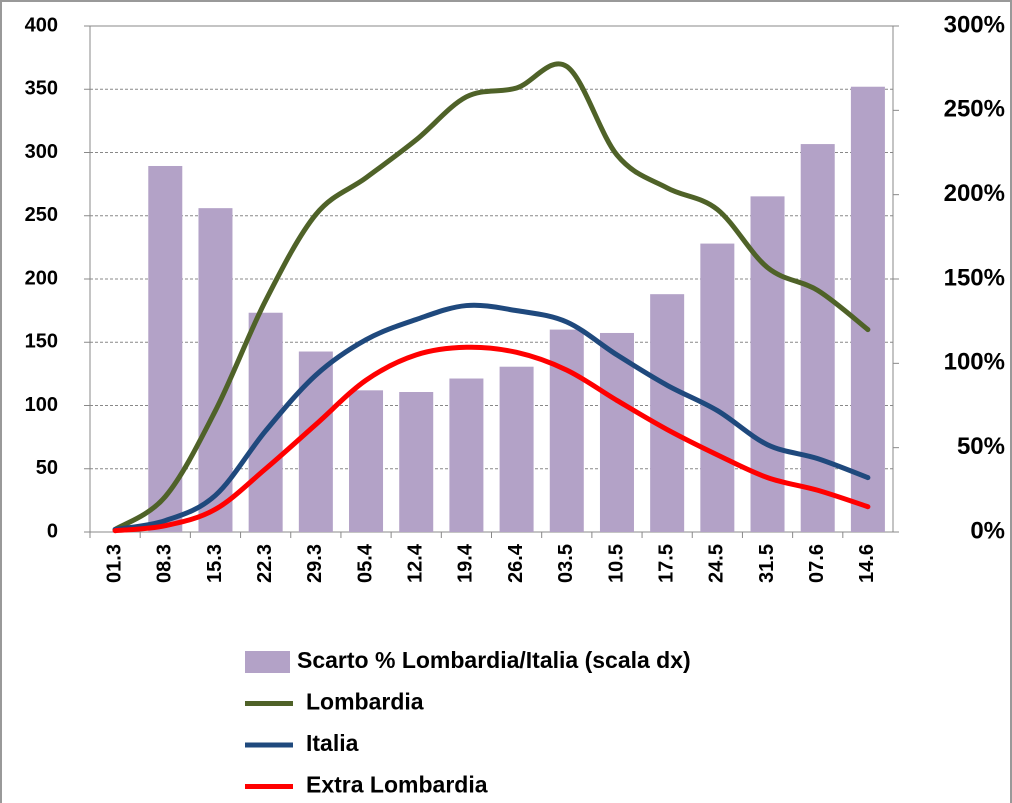 Image resolution: width=1012 pixels, height=803 pixels. Describe the element at coordinates (47, 468) in the screenshot. I see `y-tick-label: 50` at that location.